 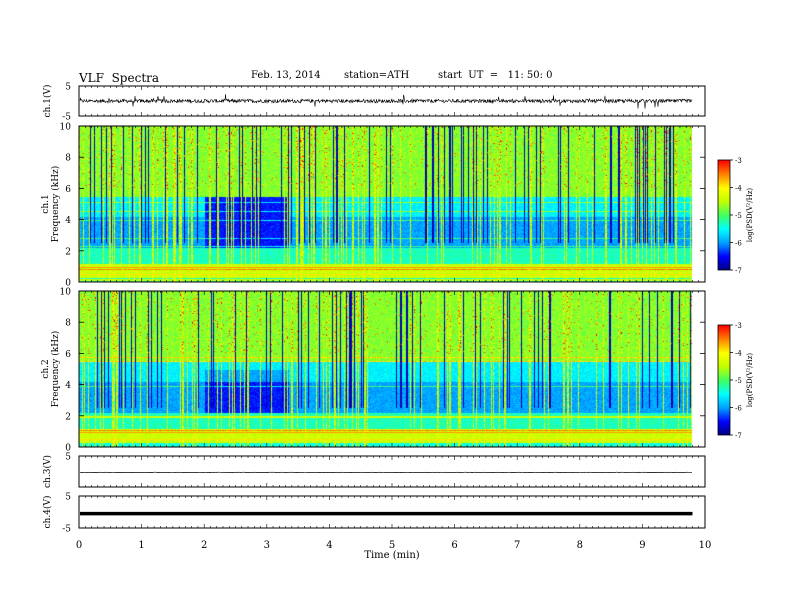 I want to click on x-tick-label: 7, so click(x=517, y=545).